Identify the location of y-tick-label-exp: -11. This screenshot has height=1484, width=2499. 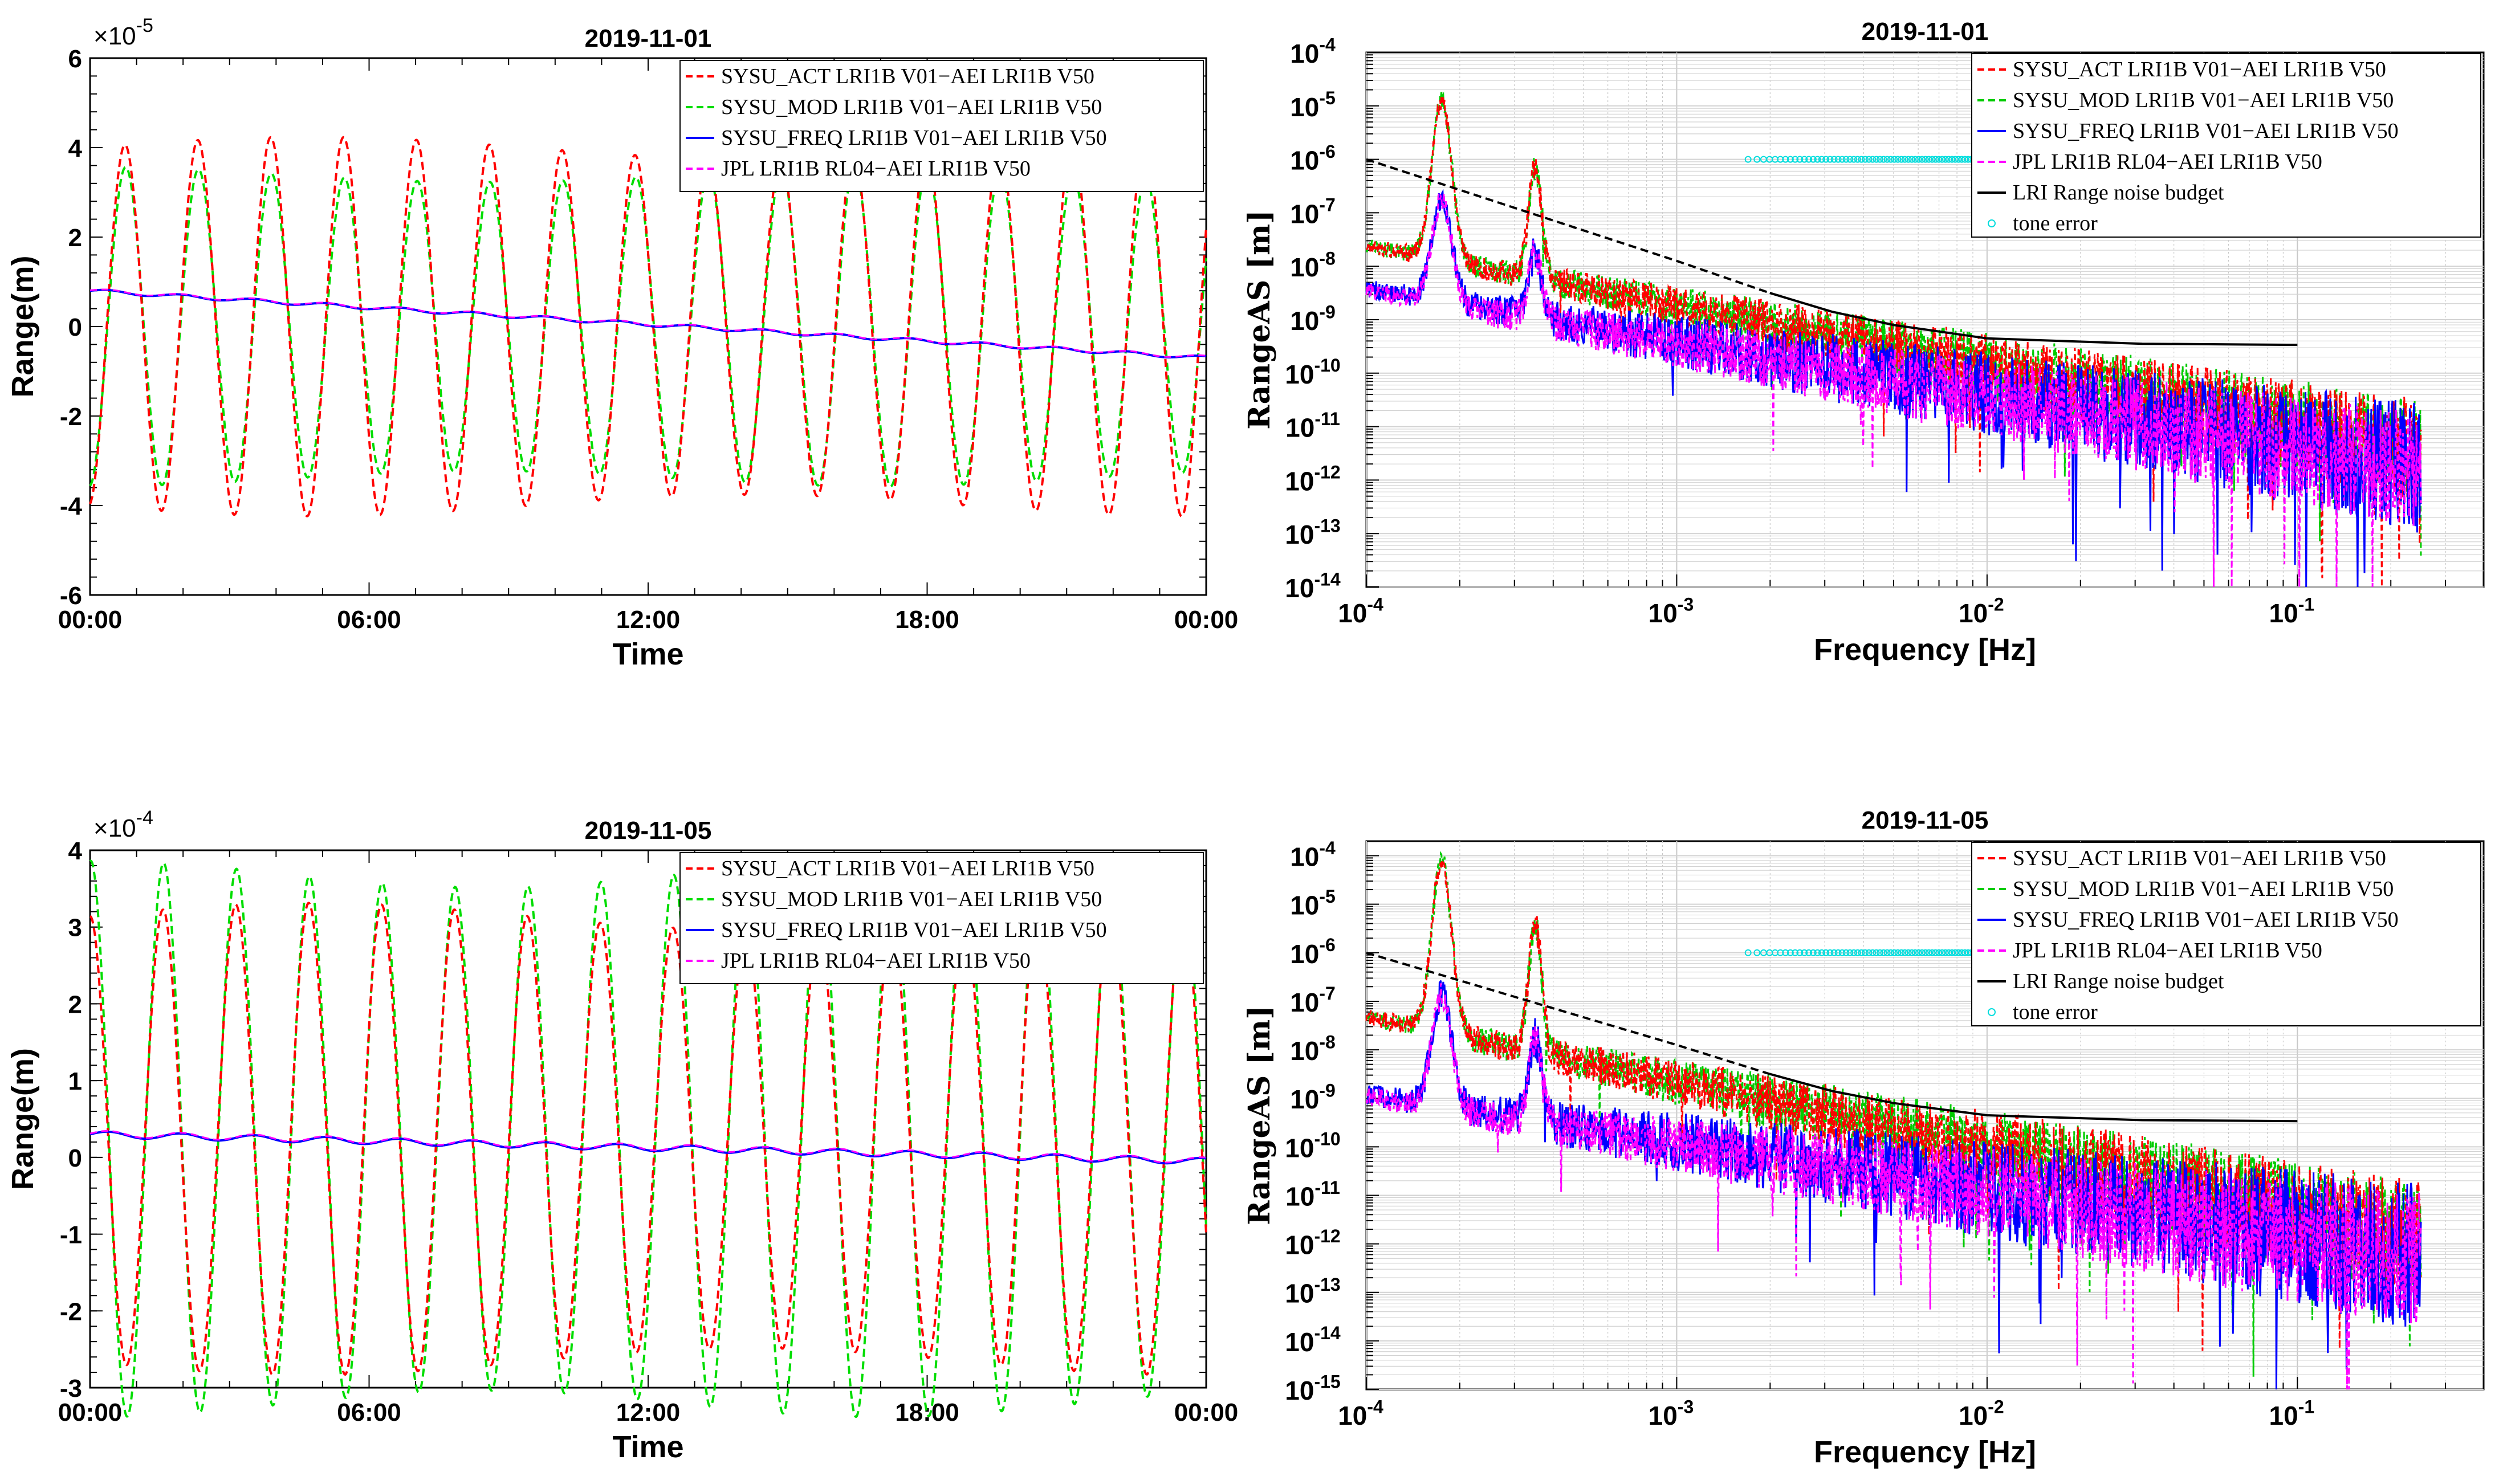
(1327, 1188).